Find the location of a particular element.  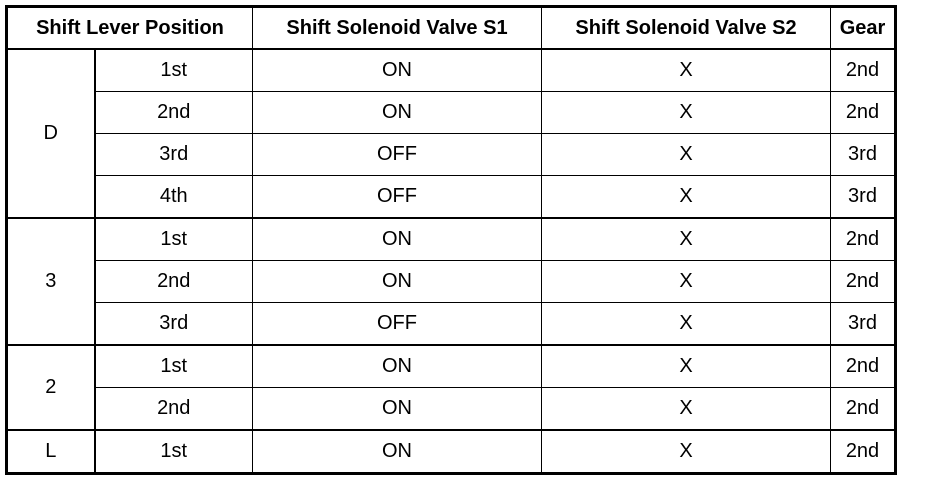

header-s2: Shift Solenoid Valve S2 is located at coordinates (686, 28).